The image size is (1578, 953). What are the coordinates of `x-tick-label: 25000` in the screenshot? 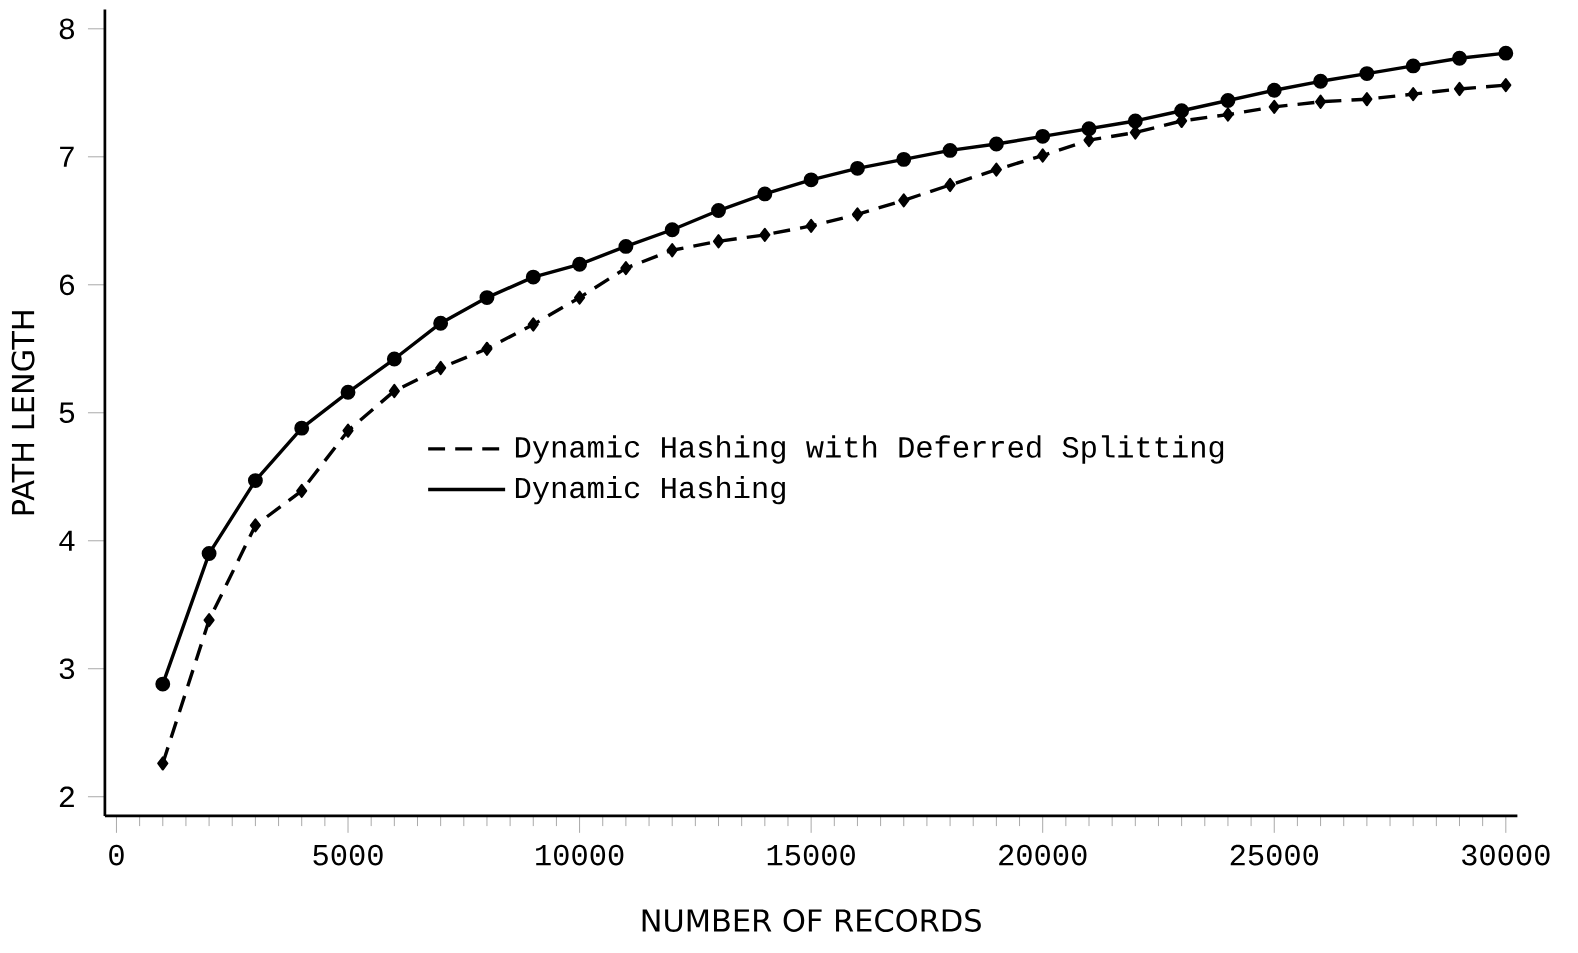 It's located at (1274, 855).